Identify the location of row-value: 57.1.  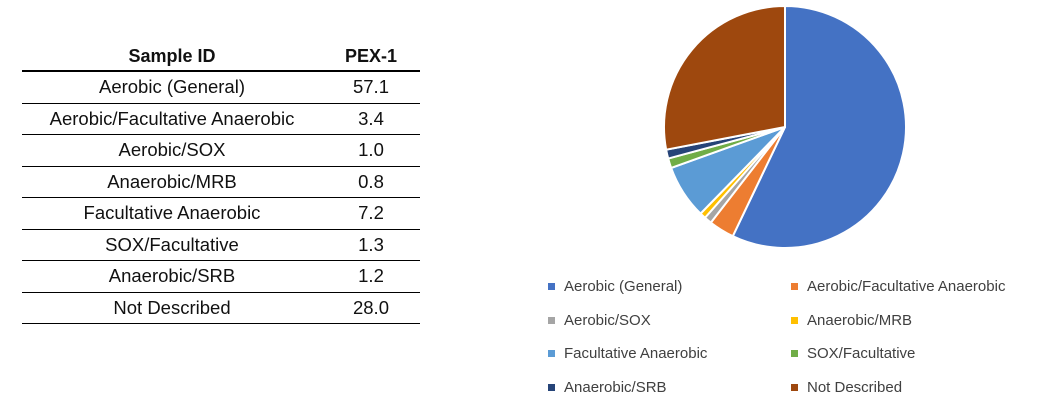
(371, 87).